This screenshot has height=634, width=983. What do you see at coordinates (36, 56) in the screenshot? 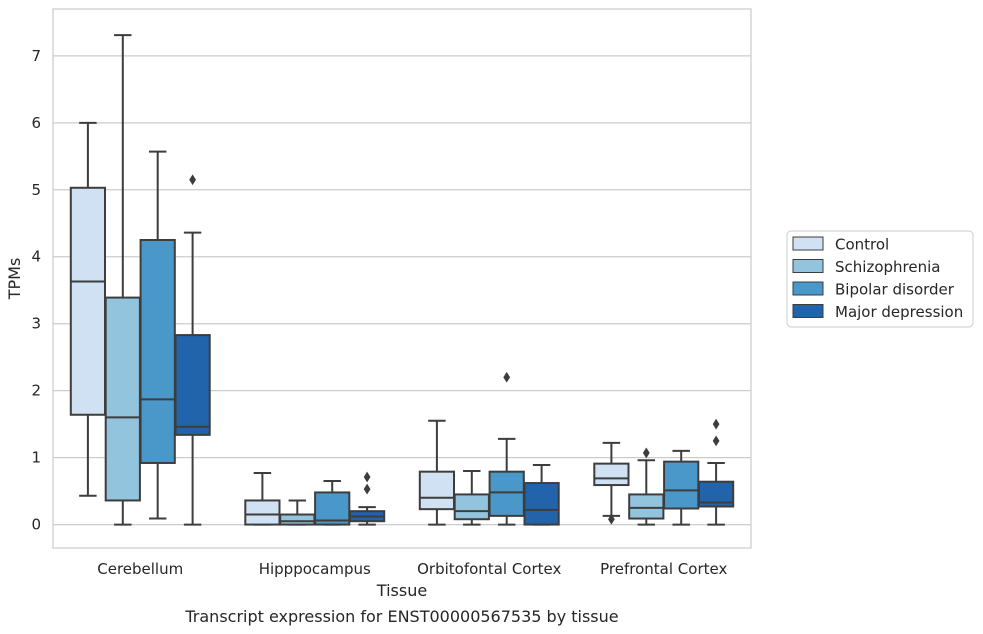
I see `y-tick-label: 7` at bounding box center [36, 56].